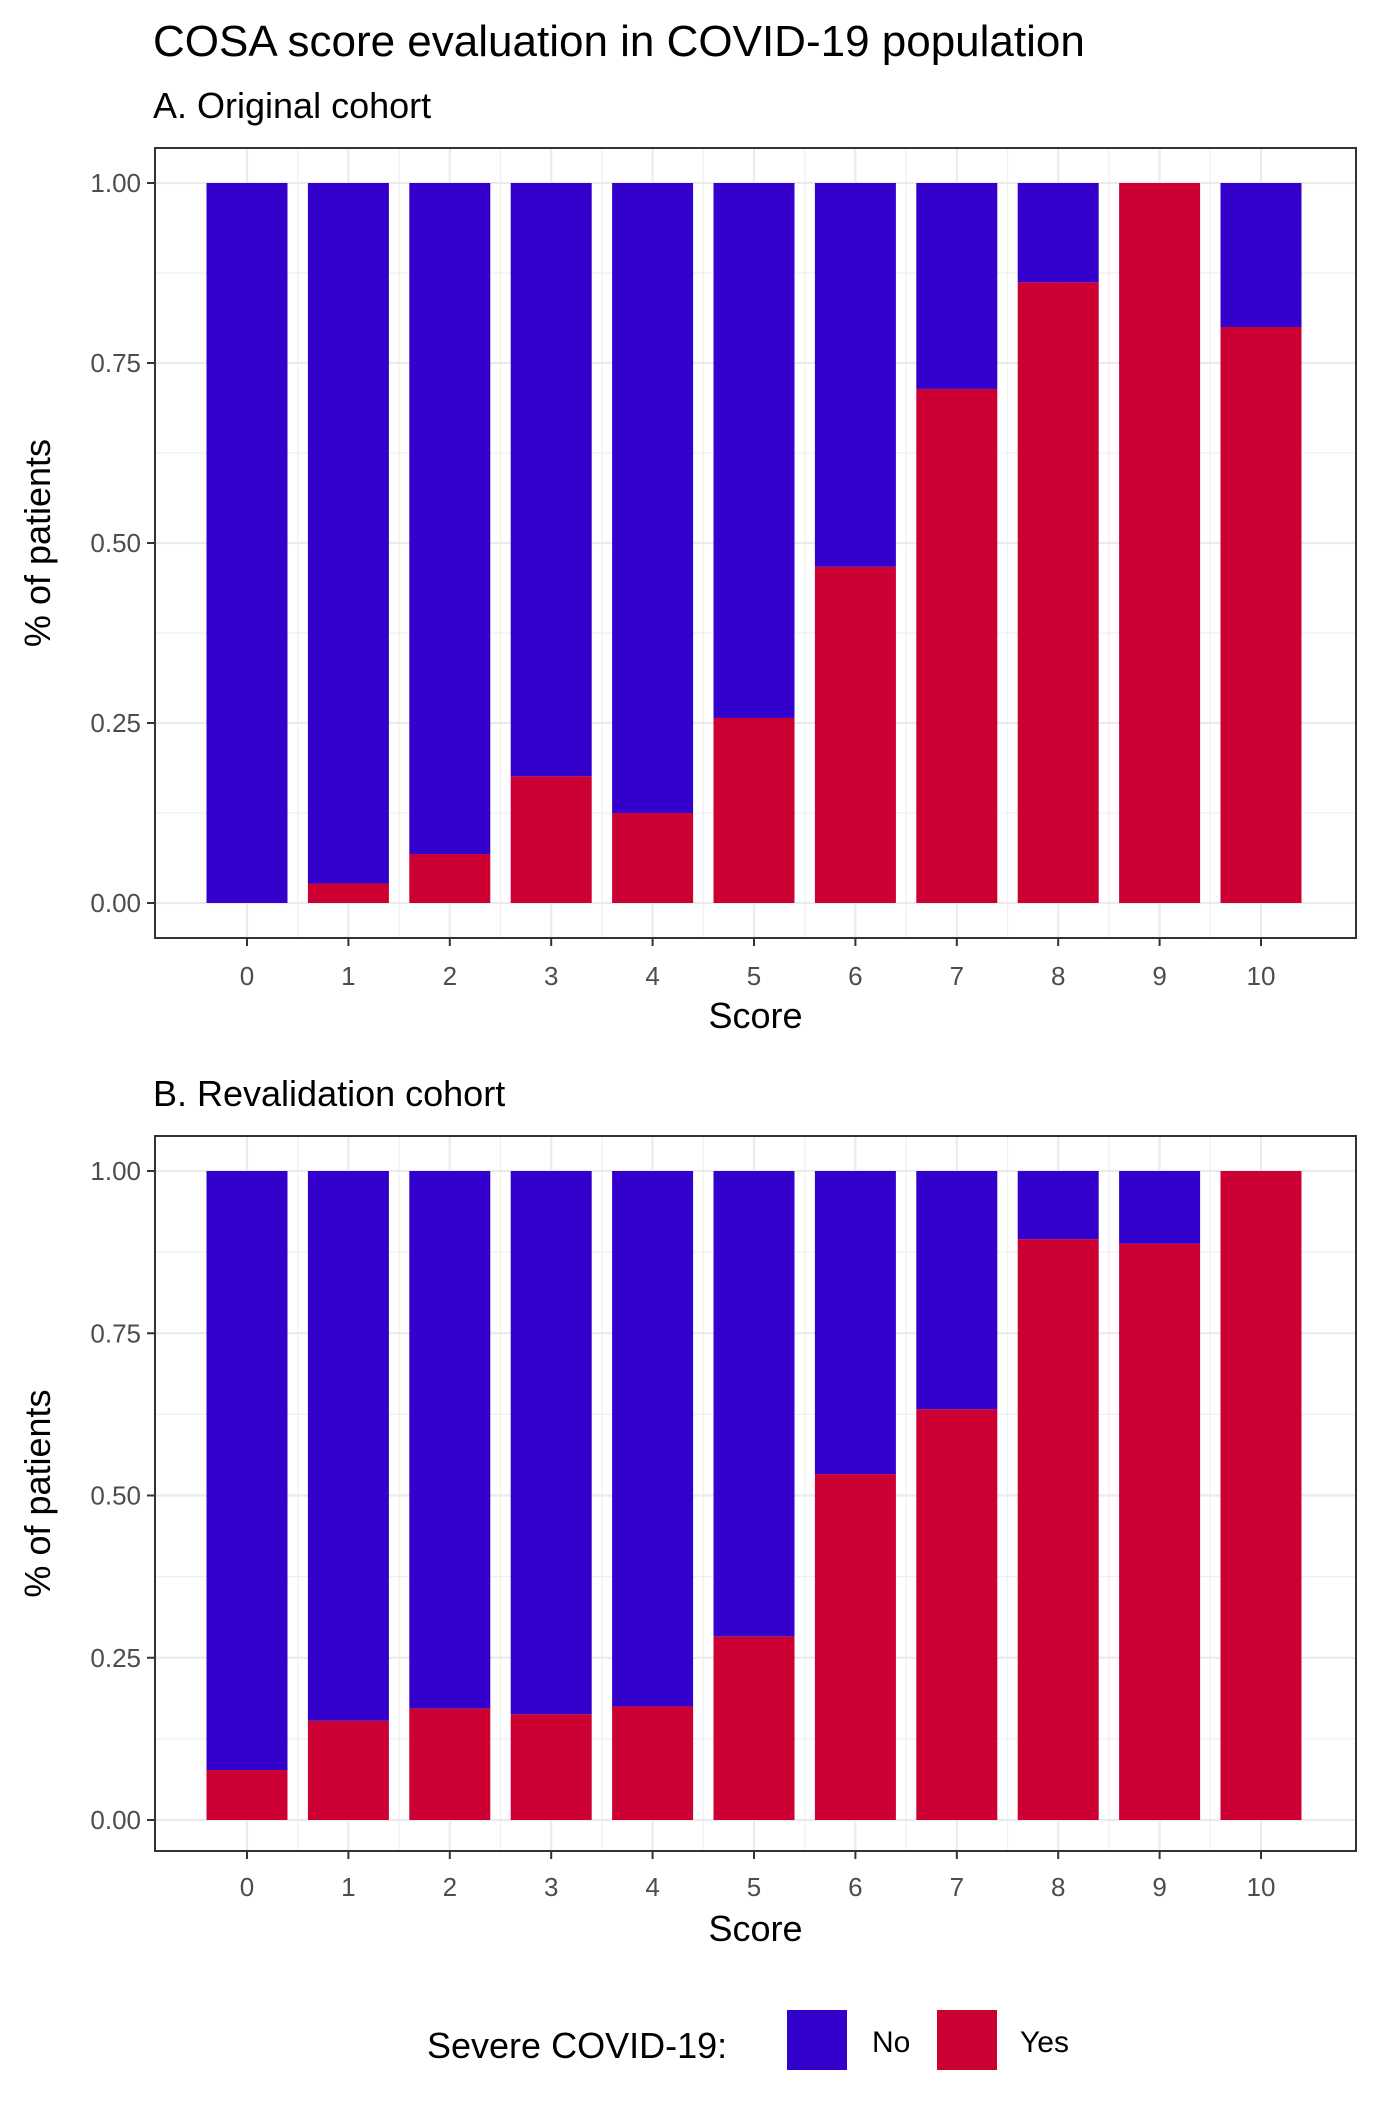  I want to click on legend-title: Severe COVID-19:, so click(577, 2045).